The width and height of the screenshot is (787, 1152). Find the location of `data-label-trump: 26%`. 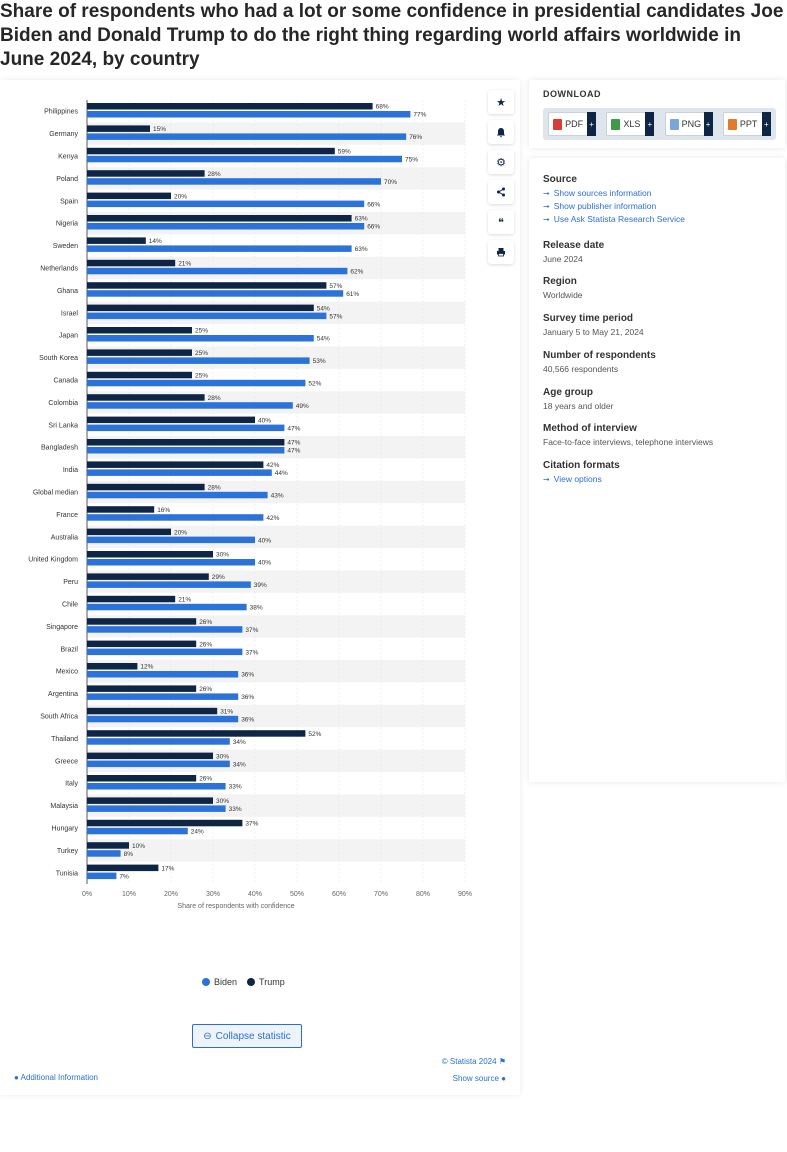

data-label-trump: 26% is located at coordinates (205, 644).